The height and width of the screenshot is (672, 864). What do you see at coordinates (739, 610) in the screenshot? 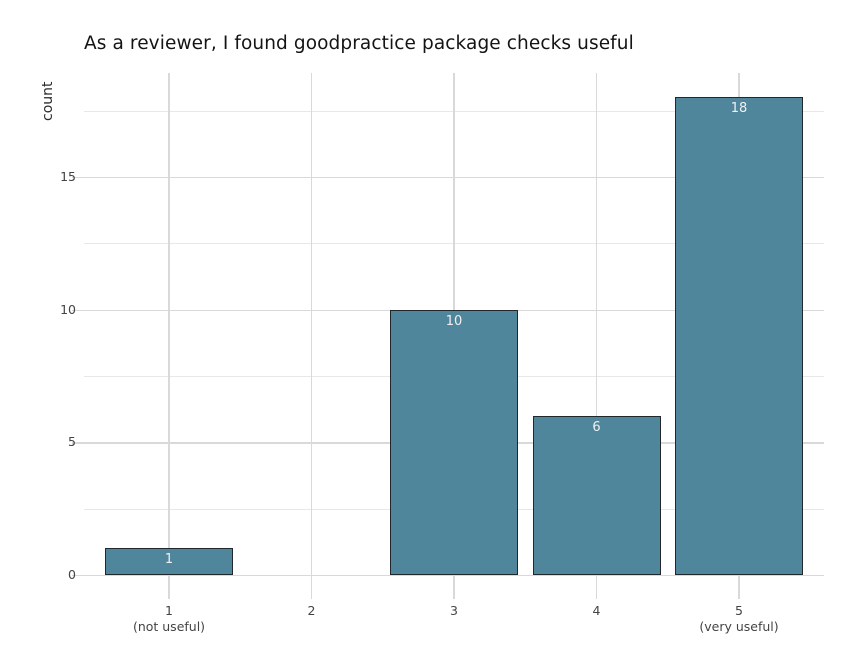
I see `x-tick-number: 5` at bounding box center [739, 610].